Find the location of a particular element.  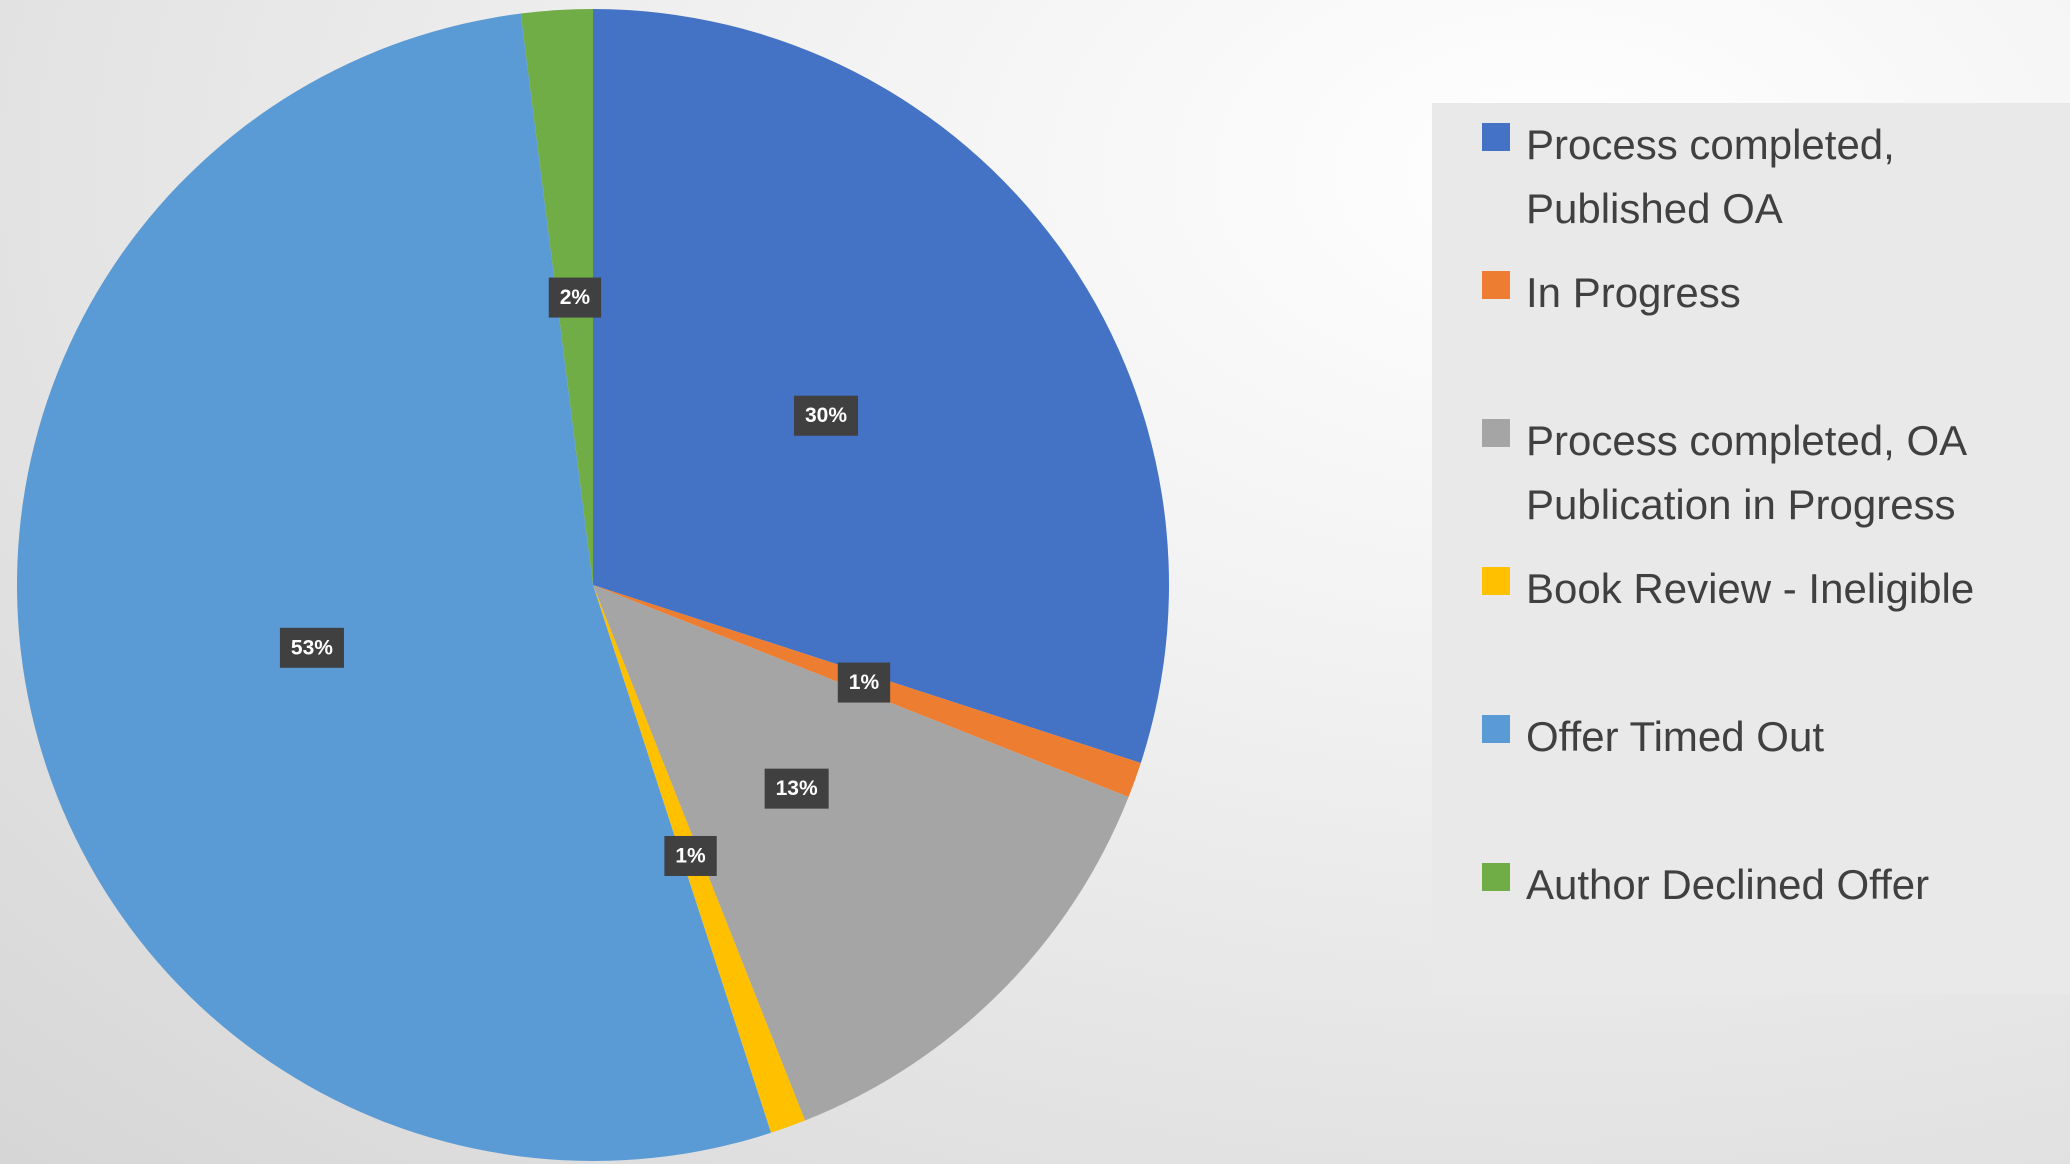

legend-label: In Progress is located at coordinates (1633, 292).